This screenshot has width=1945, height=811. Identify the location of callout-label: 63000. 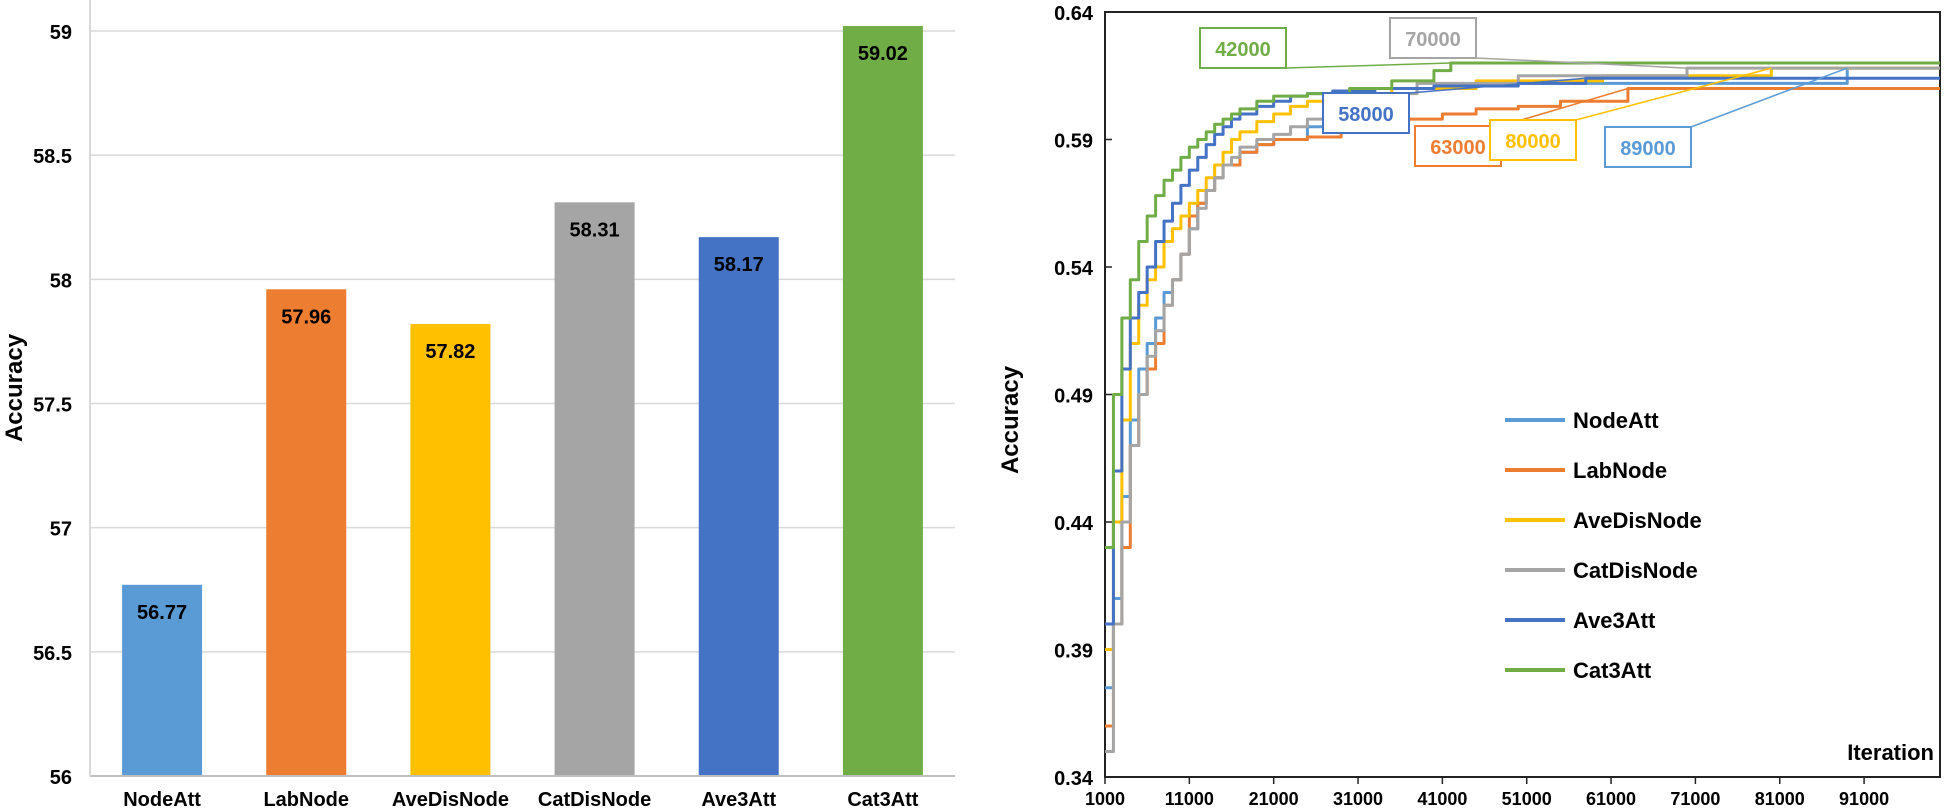
(1458, 148).